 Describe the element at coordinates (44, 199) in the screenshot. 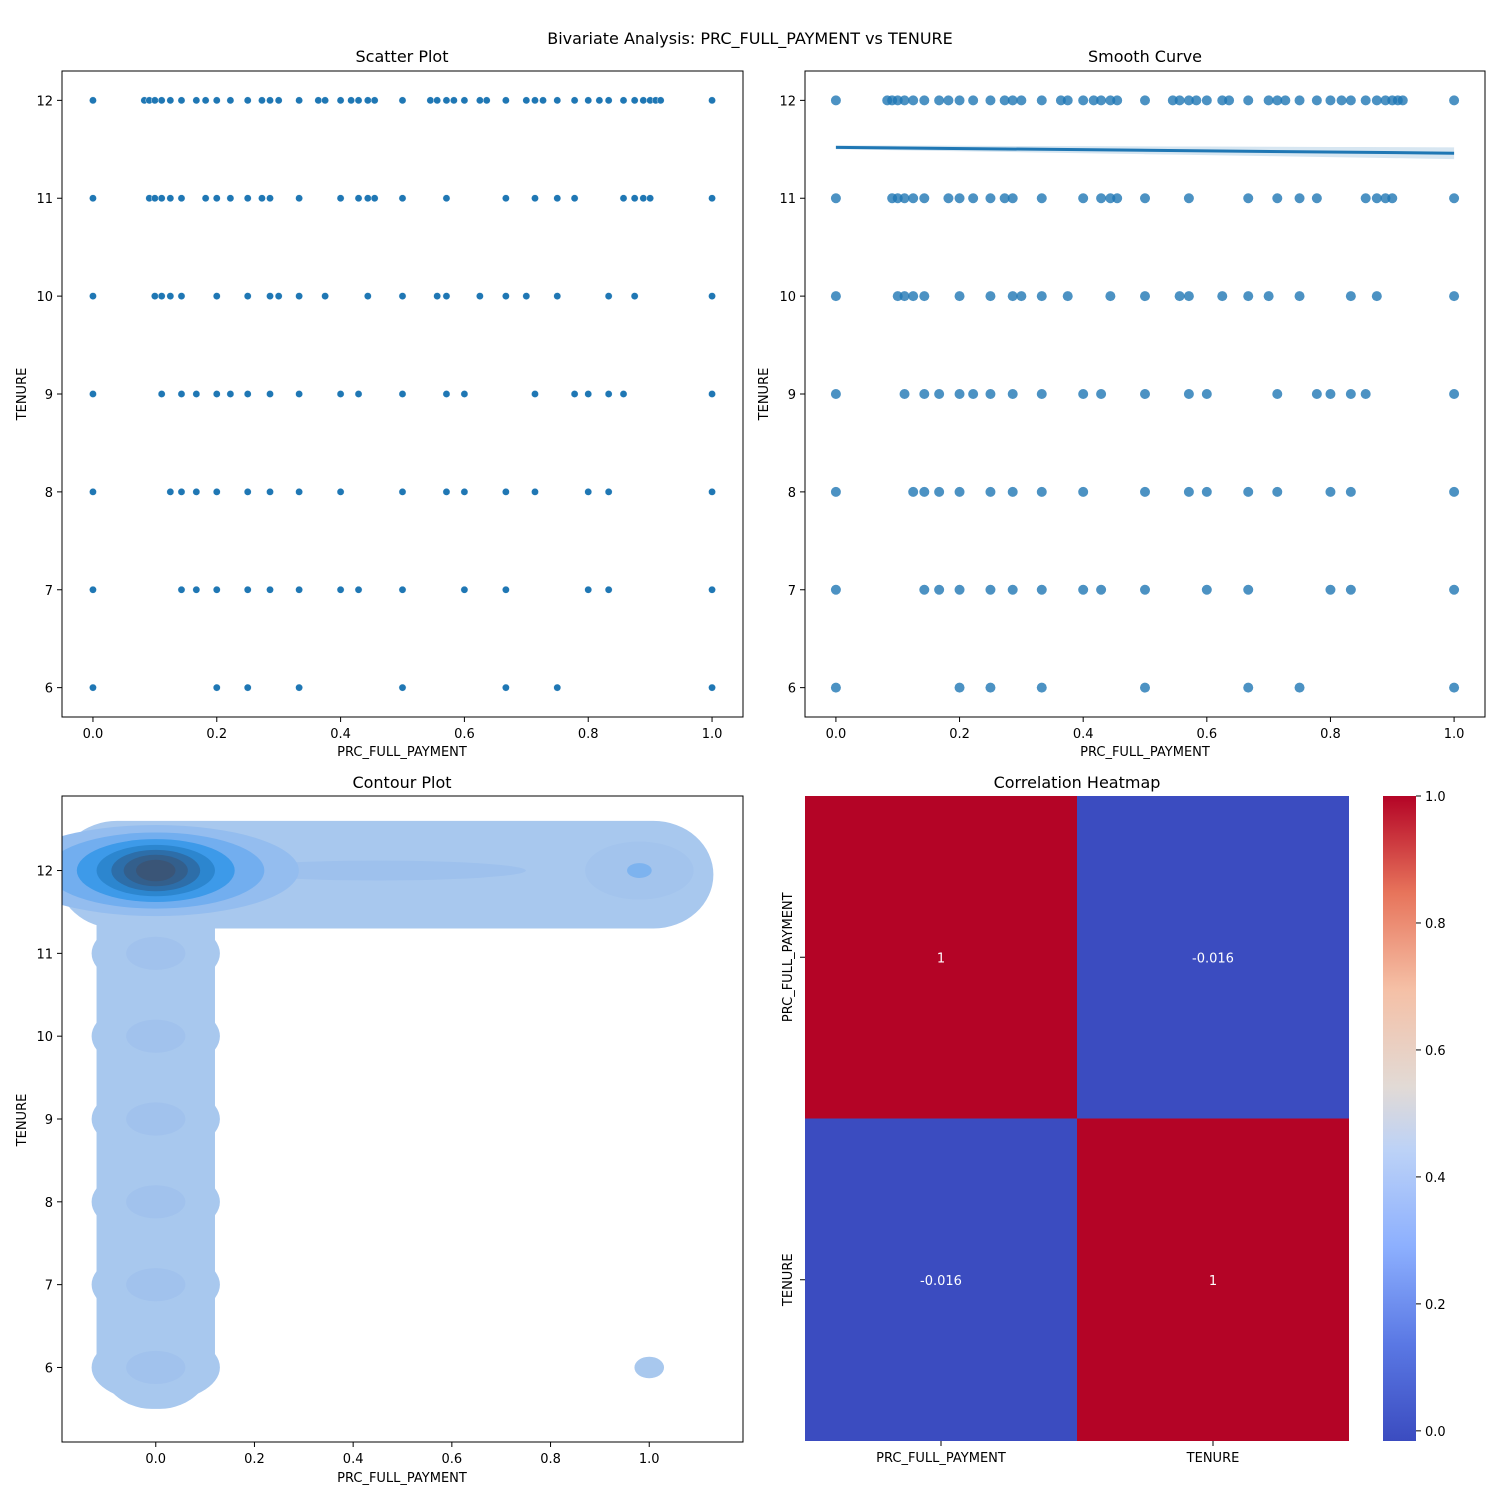

I see `scatter-ytick-label: 11` at that location.